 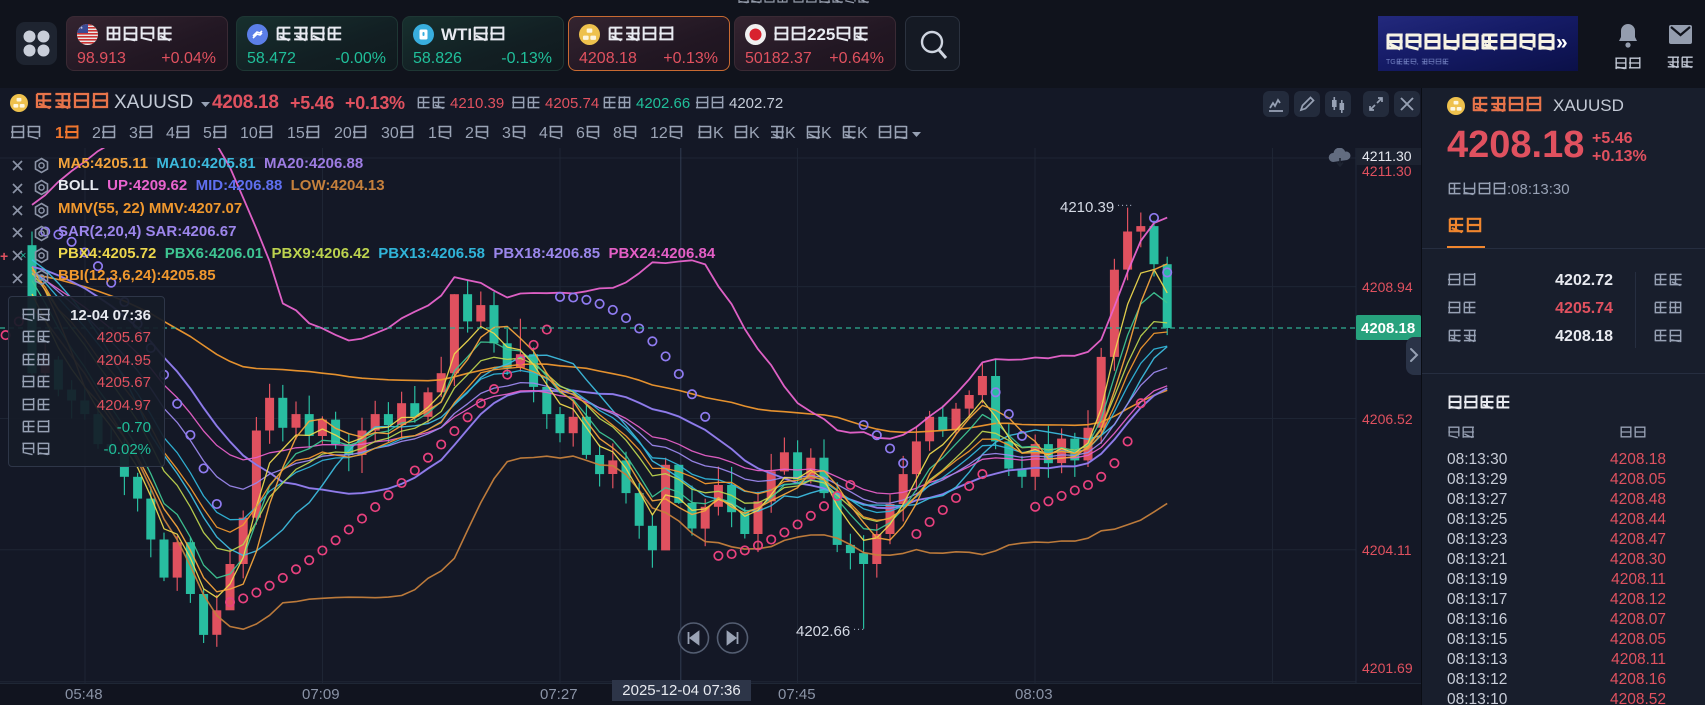 I want to click on svg-text: 4208.18, so click(x=1388, y=328).